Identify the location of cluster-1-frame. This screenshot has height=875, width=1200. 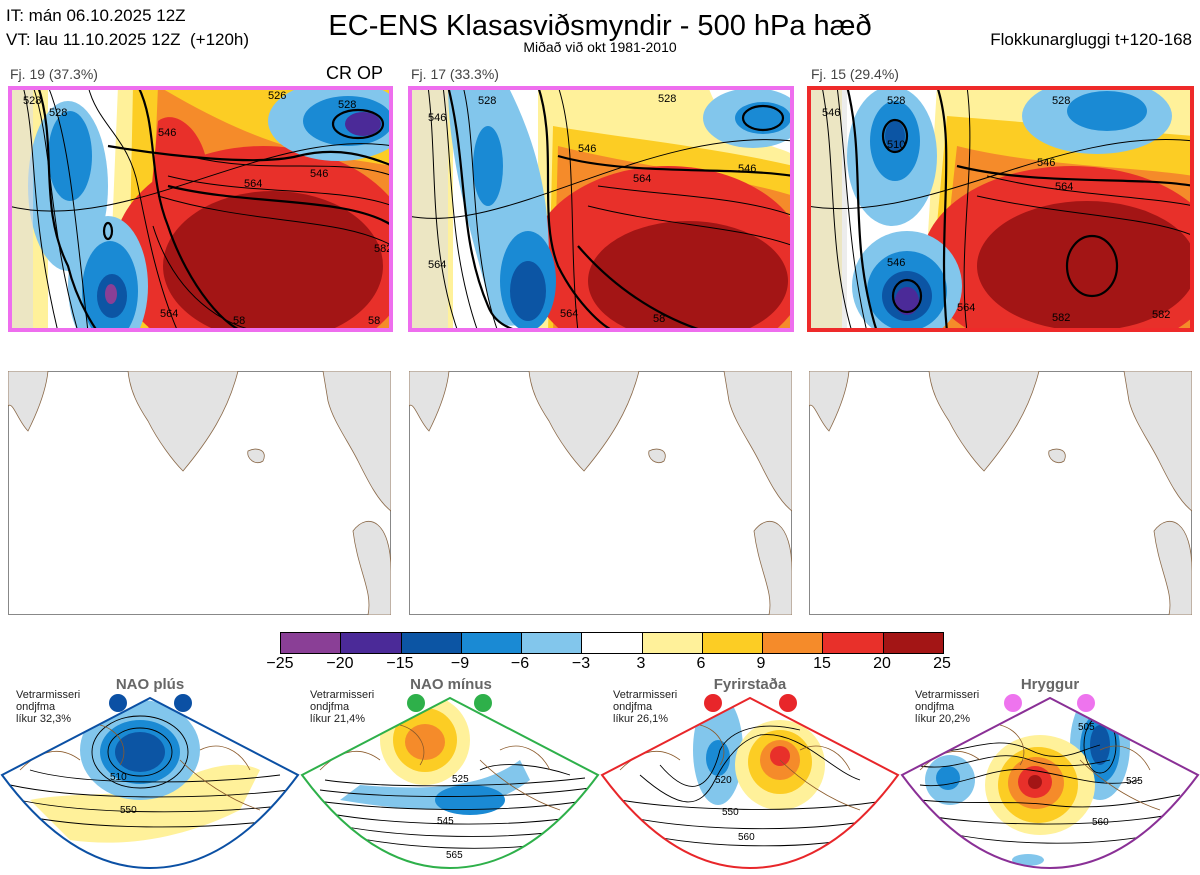
(200, 209).